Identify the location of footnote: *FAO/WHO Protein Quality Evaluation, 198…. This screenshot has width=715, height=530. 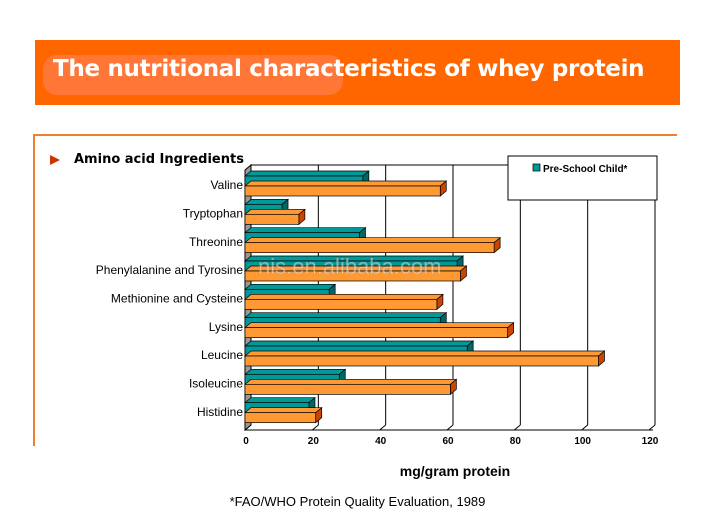
(357, 501).